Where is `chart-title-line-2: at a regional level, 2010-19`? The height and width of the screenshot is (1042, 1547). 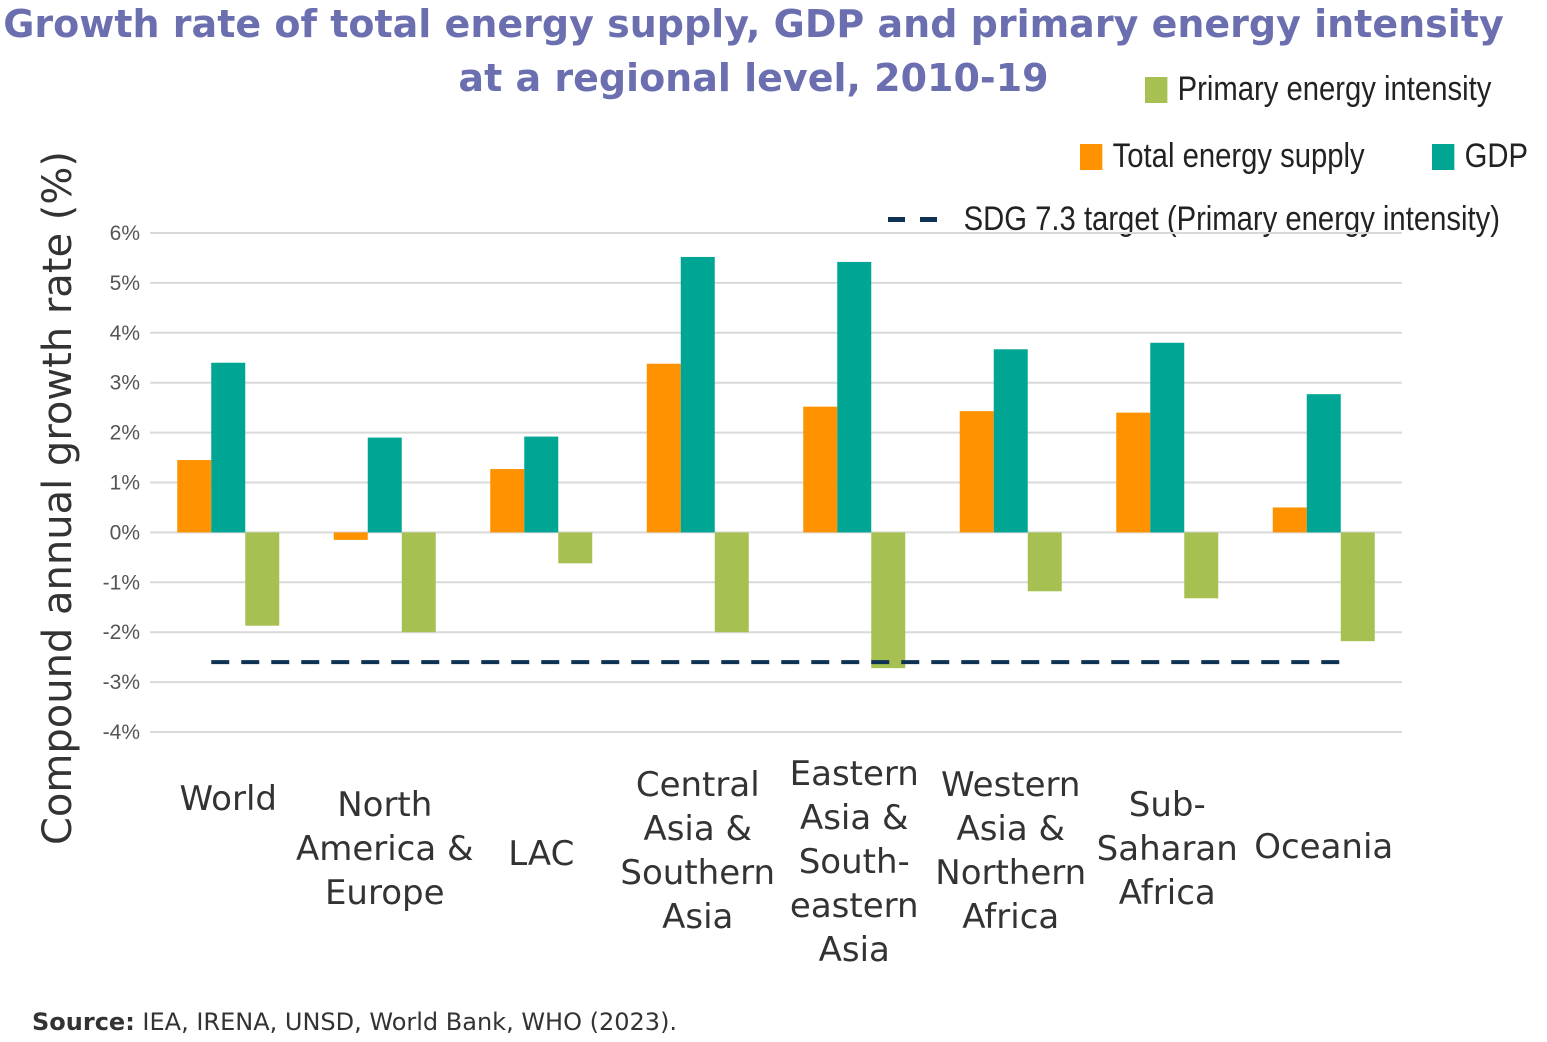 chart-title-line-2: at a regional level, 2010-19 is located at coordinates (753, 78).